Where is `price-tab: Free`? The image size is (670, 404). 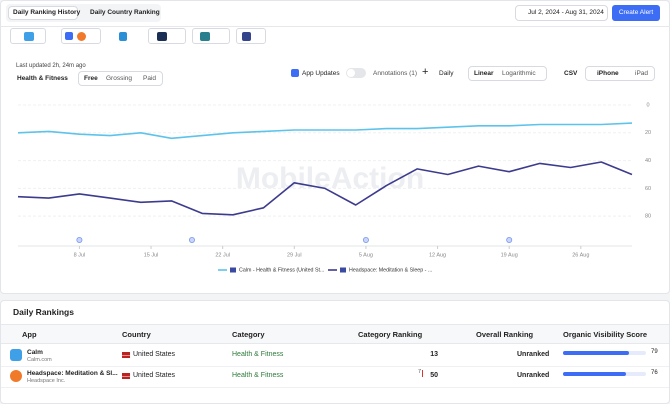
price-tab: Free is located at coordinates (91, 78).